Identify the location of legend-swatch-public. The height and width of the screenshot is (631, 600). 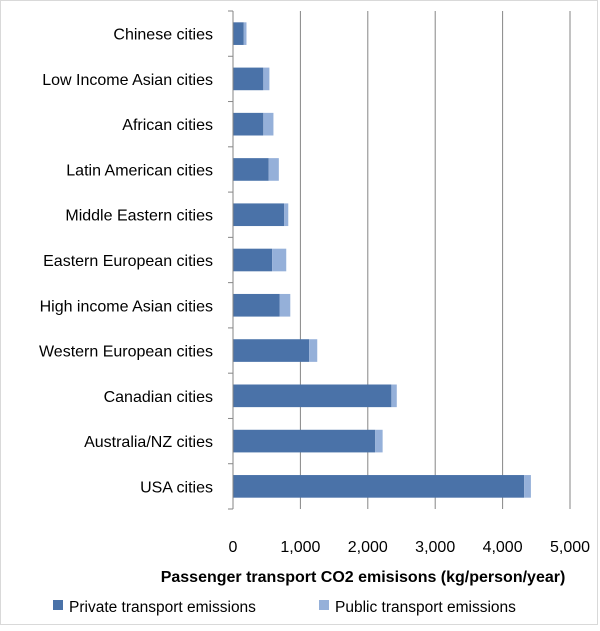
(324, 605).